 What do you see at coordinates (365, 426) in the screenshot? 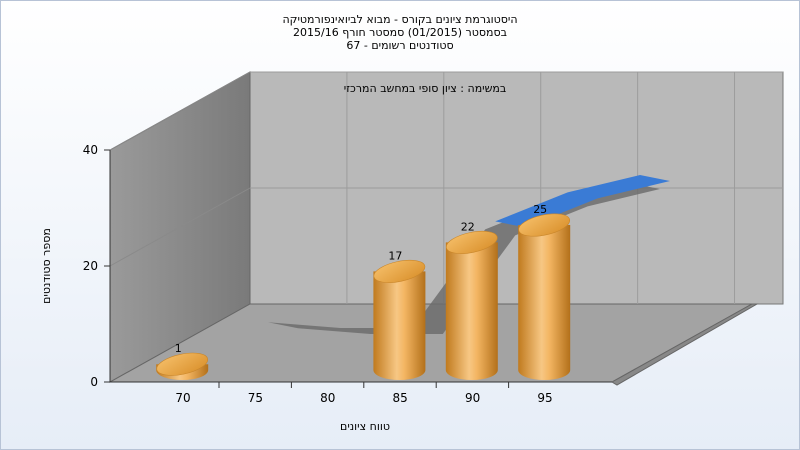
I see `x-axis-label: טווח ציונים` at bounding box center [365, 426].